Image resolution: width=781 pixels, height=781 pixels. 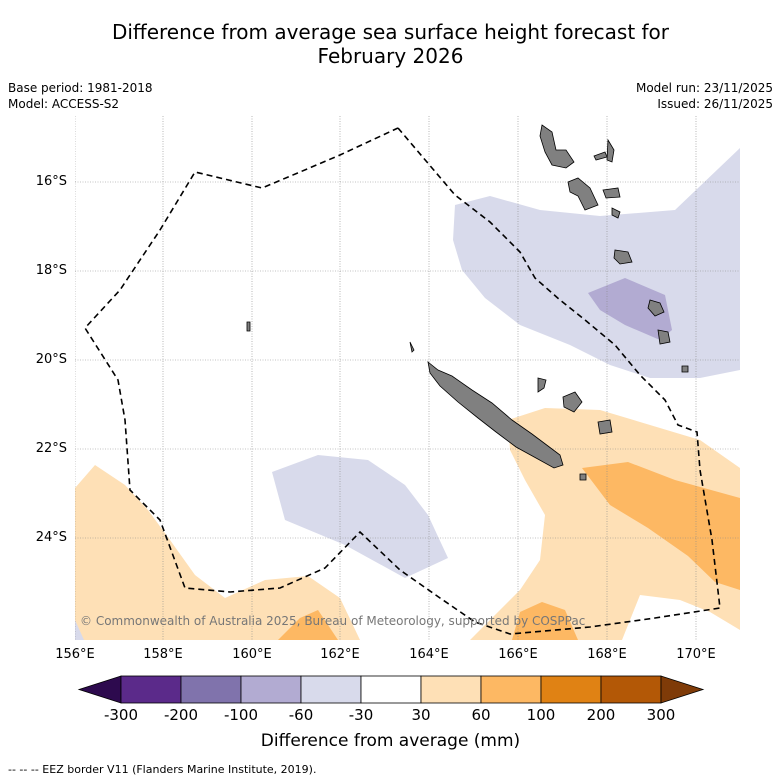 What do you see at coordinates (611, 193) in the screenshot?
I see `ambrym-island` at bounding box center [611, 193].